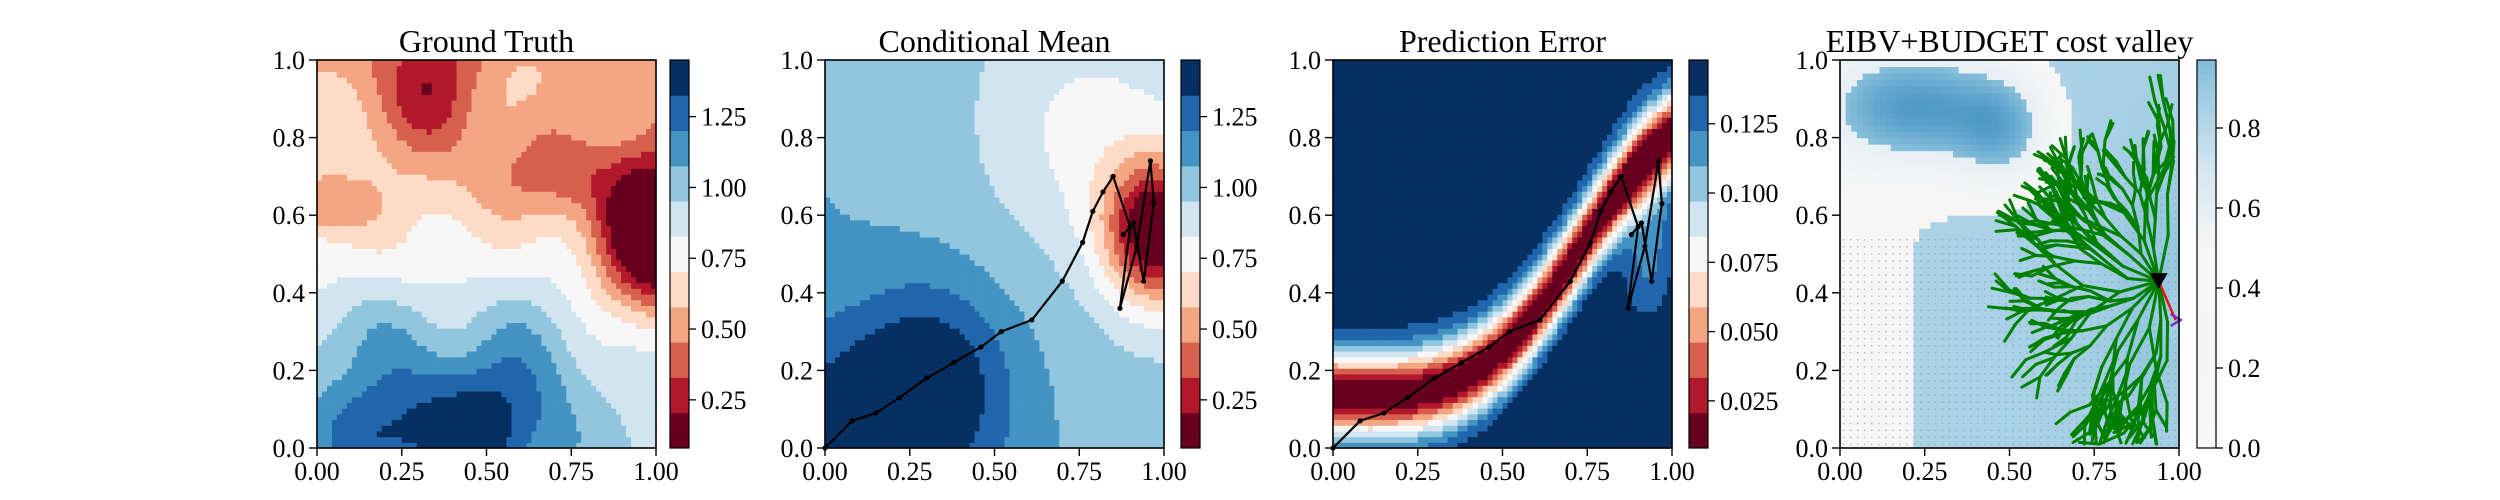 The width and height of the screenshot is (2500, 500). Describe the element at coordinates (724, 258) in the screenshot. I see `colorbar-tick-label: 0.75` at that location.